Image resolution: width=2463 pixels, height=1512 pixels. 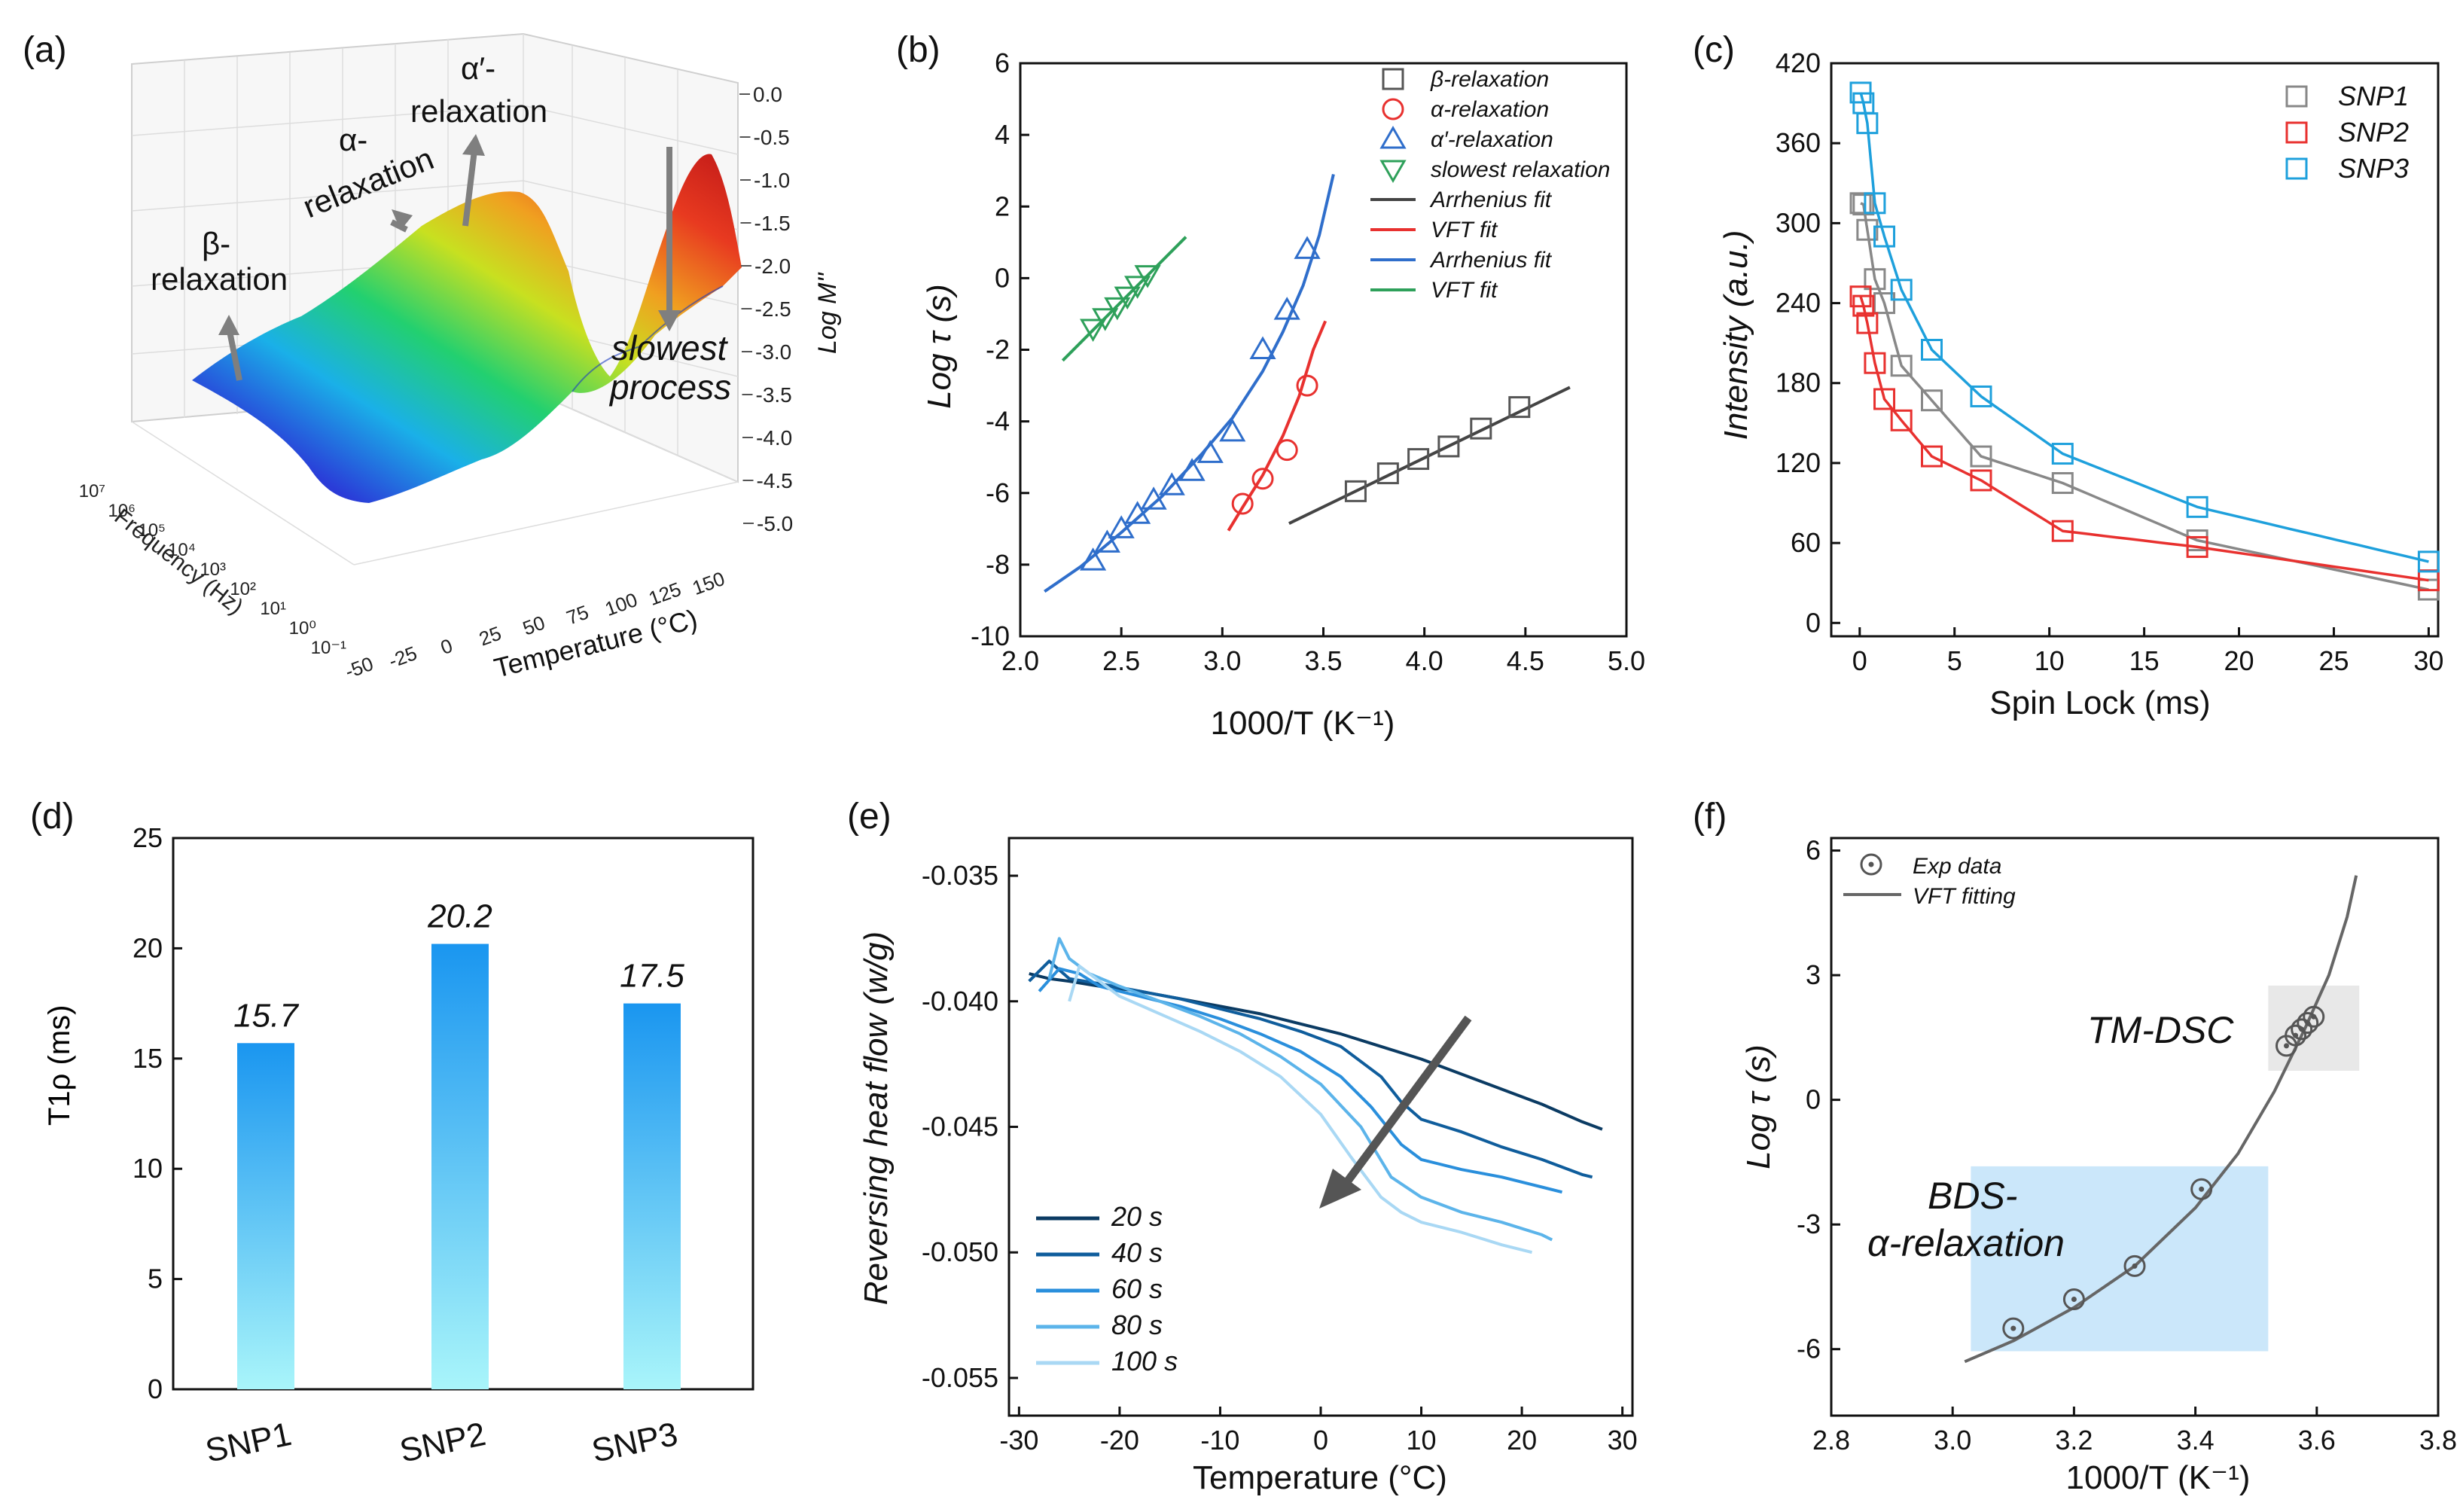 What do you see at coordinates (1492, 140) in the screenshot?
I see `legend-label: α′-relaxation` at bounding box center [1492, 140].